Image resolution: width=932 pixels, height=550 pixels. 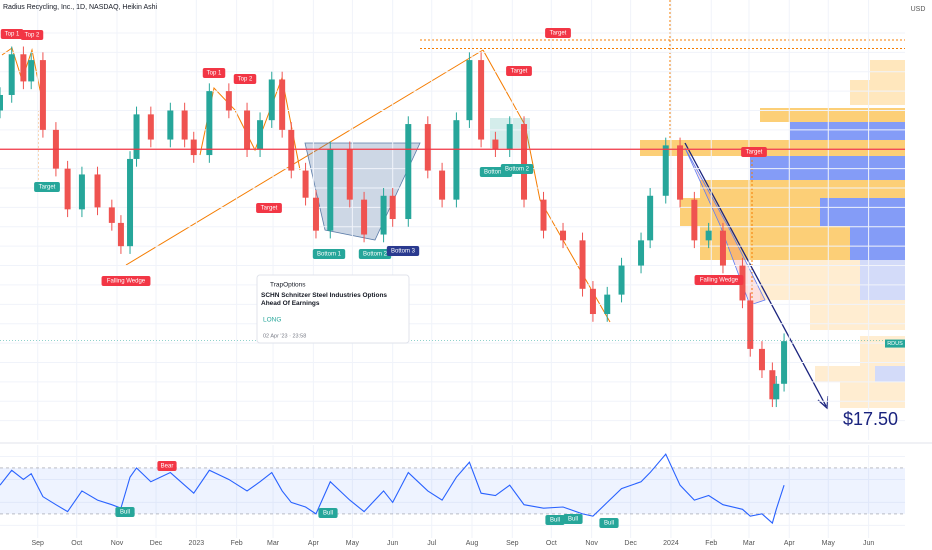 What do you see at coordinates (671, 543) in the screenshot?
I see `x-tick-label: 2024` at bounding box center [671, 543].